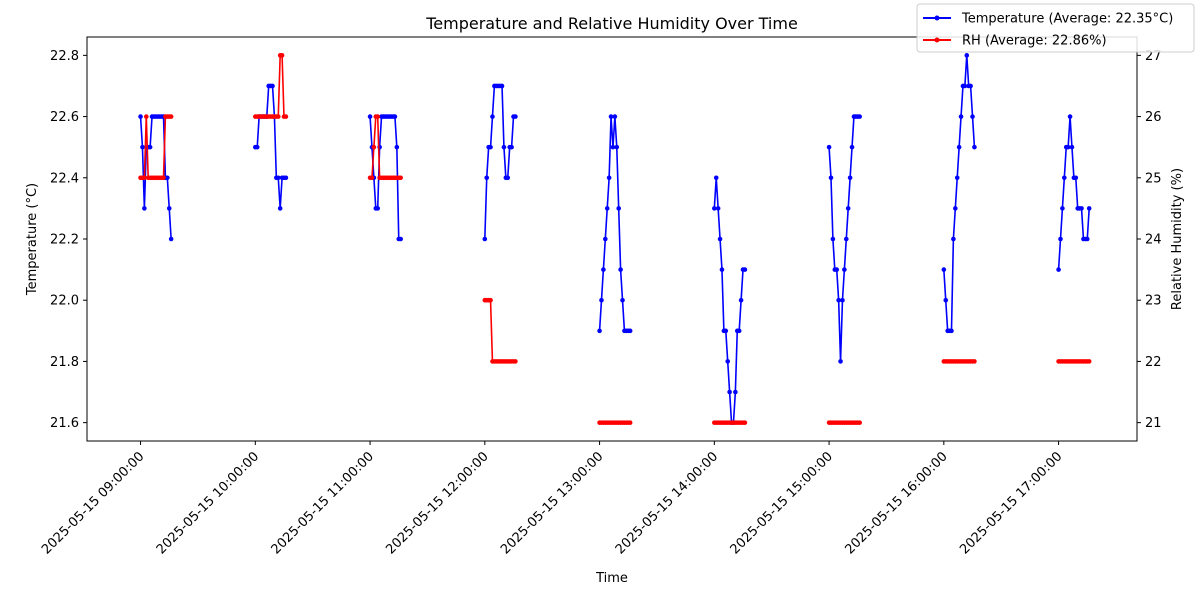 Image resolution: width=1200 pixels, height=600 pixels. Describe the element at coordinates (1153, 178) in the screenshot. I see `y-right-tick-label: 25` at that location.